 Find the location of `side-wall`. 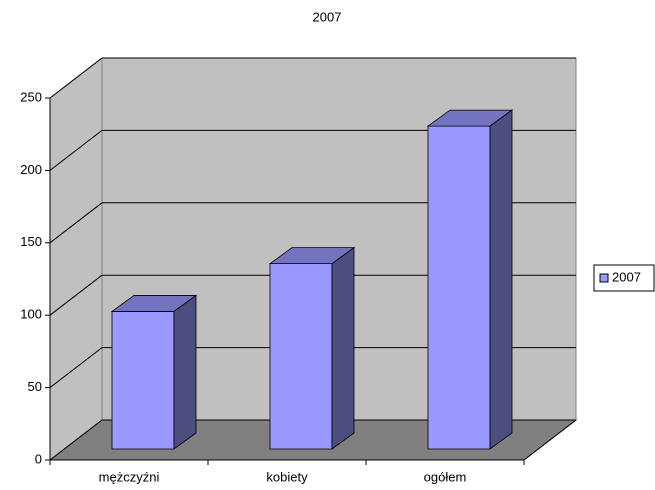

side-wall is located at coordinates (76, 259).